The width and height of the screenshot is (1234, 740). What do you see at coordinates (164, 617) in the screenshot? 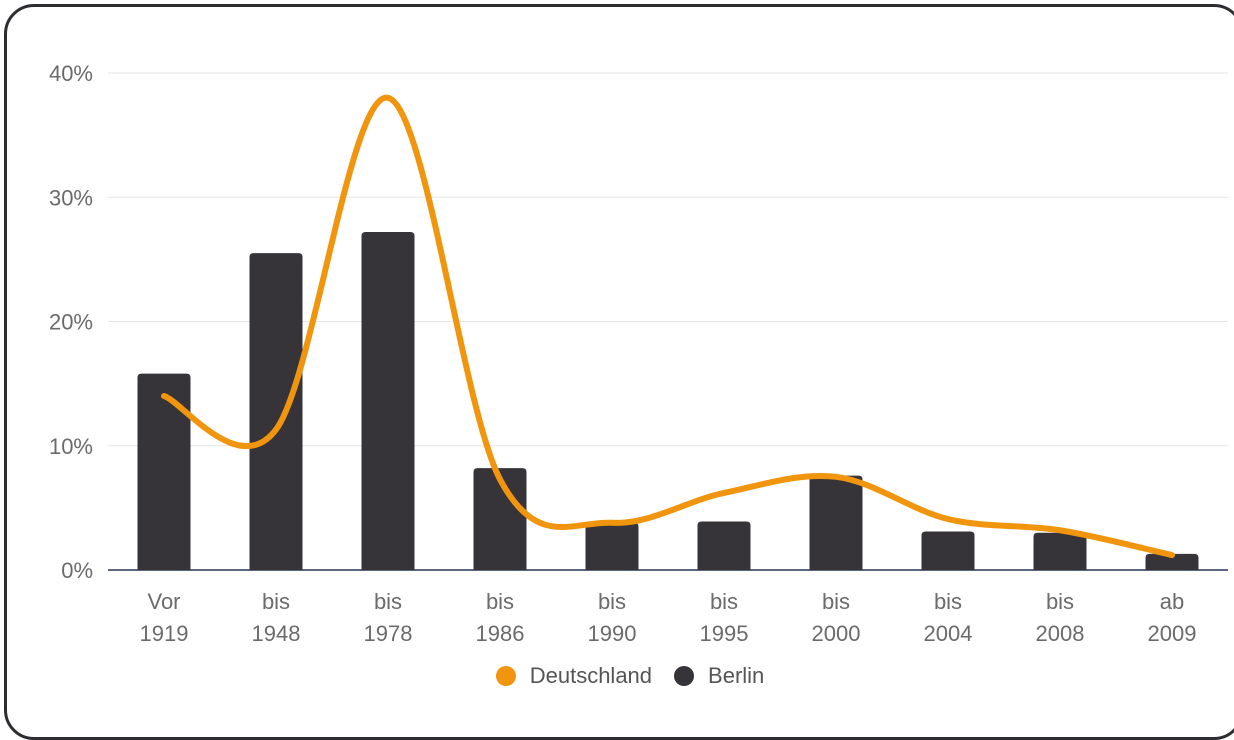
I see `x-tick-label: Vor 1919` at bounding box center [164, 617].